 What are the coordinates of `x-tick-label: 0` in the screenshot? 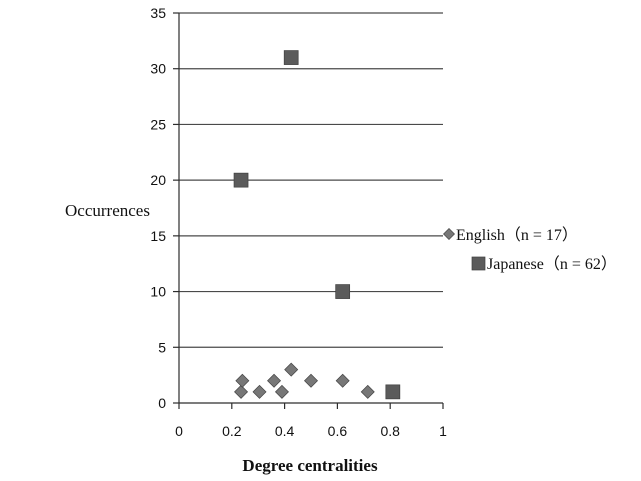 It's located at (179, 431).